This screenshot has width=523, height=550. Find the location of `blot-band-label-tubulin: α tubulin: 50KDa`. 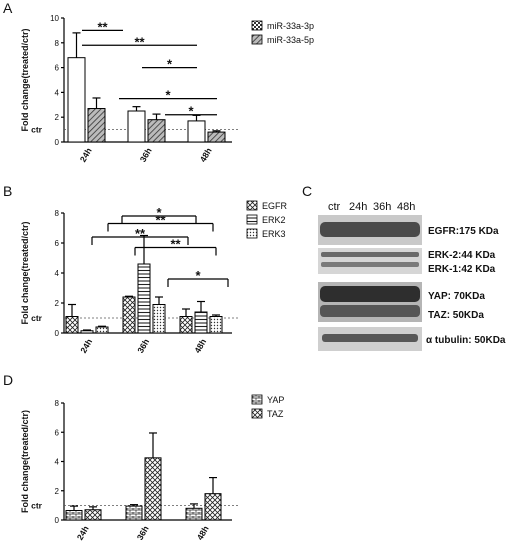

blot-band-label-tubulin: α tubulin: 50KDa is located at coordinates (466, 340).